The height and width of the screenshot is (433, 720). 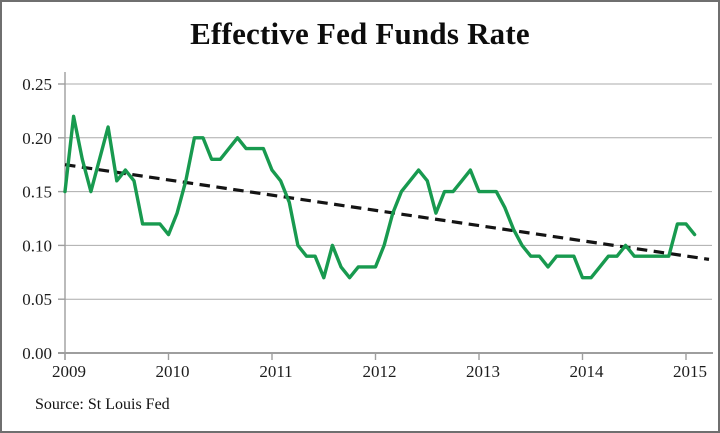 What do you see at coordinates (587, 371) in the screenshot?
I see `x-tick-label: 2014` at bounding box center [587, 371].